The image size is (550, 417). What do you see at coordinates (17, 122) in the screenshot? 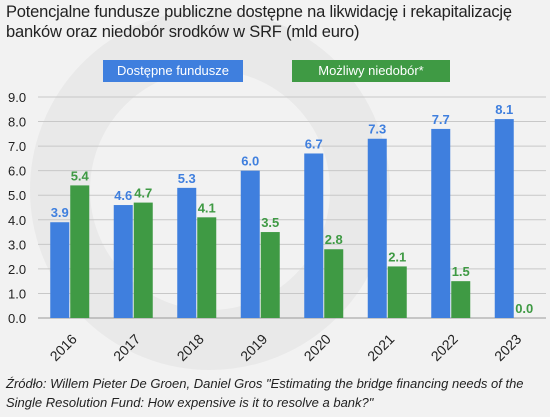
I see `y-tick-label: 8.0` at bounding box center [17, 122].